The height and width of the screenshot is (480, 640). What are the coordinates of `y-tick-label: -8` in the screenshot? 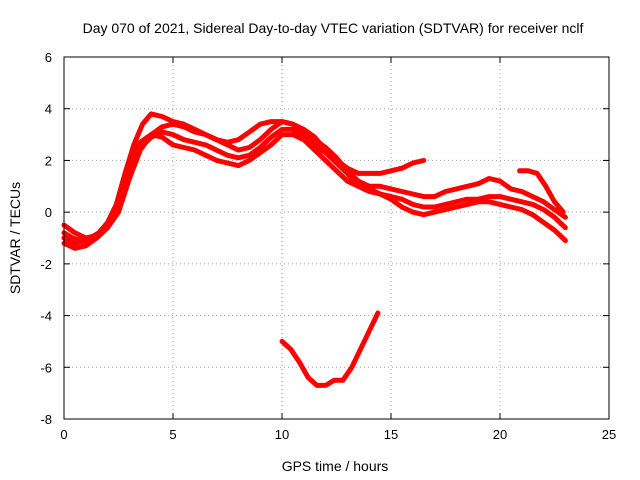 It's located at (46, 419).